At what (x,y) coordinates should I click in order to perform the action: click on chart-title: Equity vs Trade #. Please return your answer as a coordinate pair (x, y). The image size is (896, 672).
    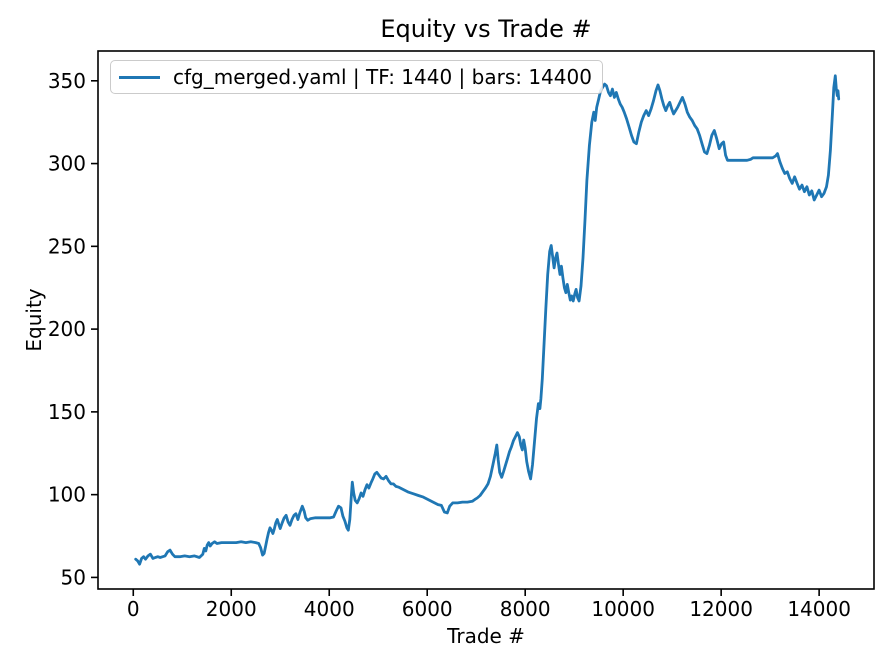
    Looking at the image, I should click on (486, 29).